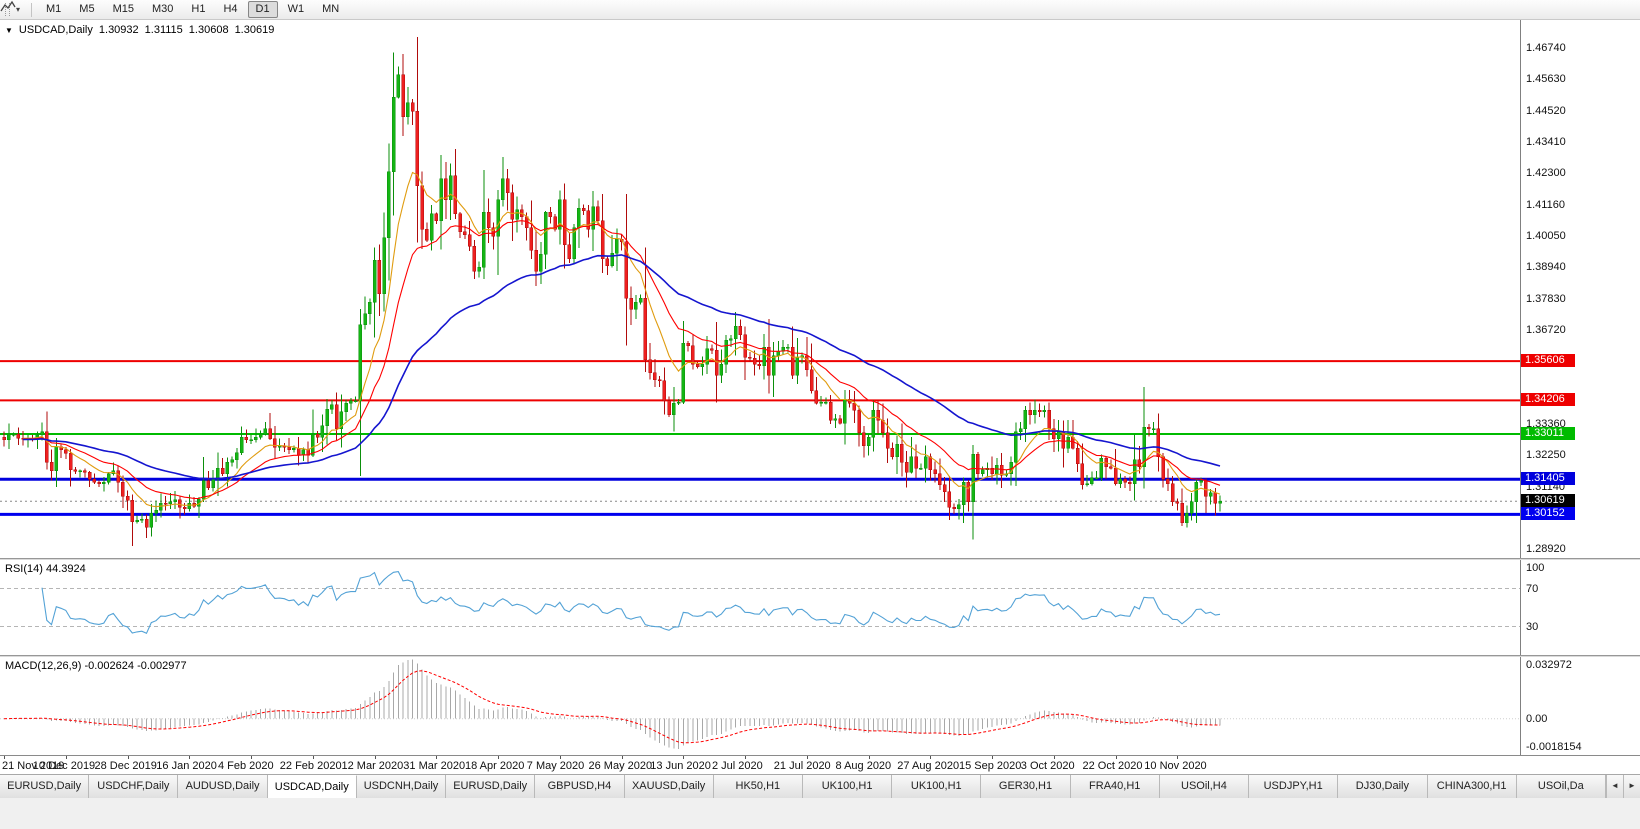 Image resolution: width=1640 pixels, height=829 pixels. I want to click on time-axis-label: 10 Nov 2020, so click(1175, 766).